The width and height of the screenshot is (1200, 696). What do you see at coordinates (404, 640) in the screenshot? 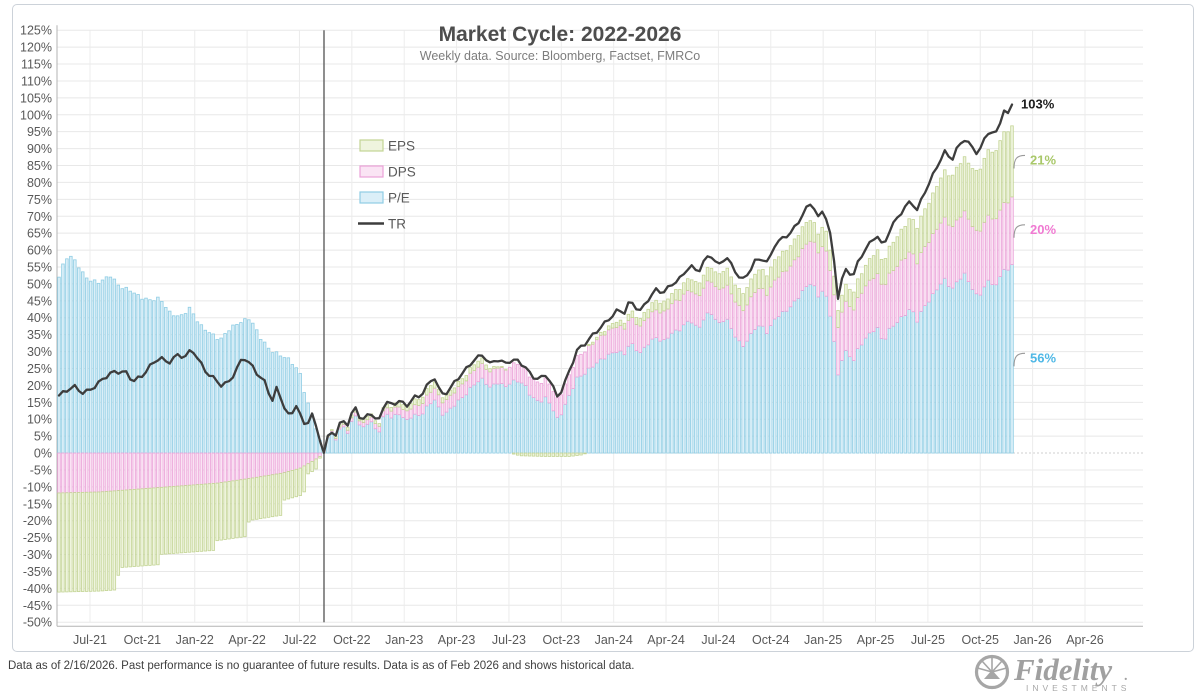
I see `x-tick-label: Jan-23` at bounding box center [404, 640].